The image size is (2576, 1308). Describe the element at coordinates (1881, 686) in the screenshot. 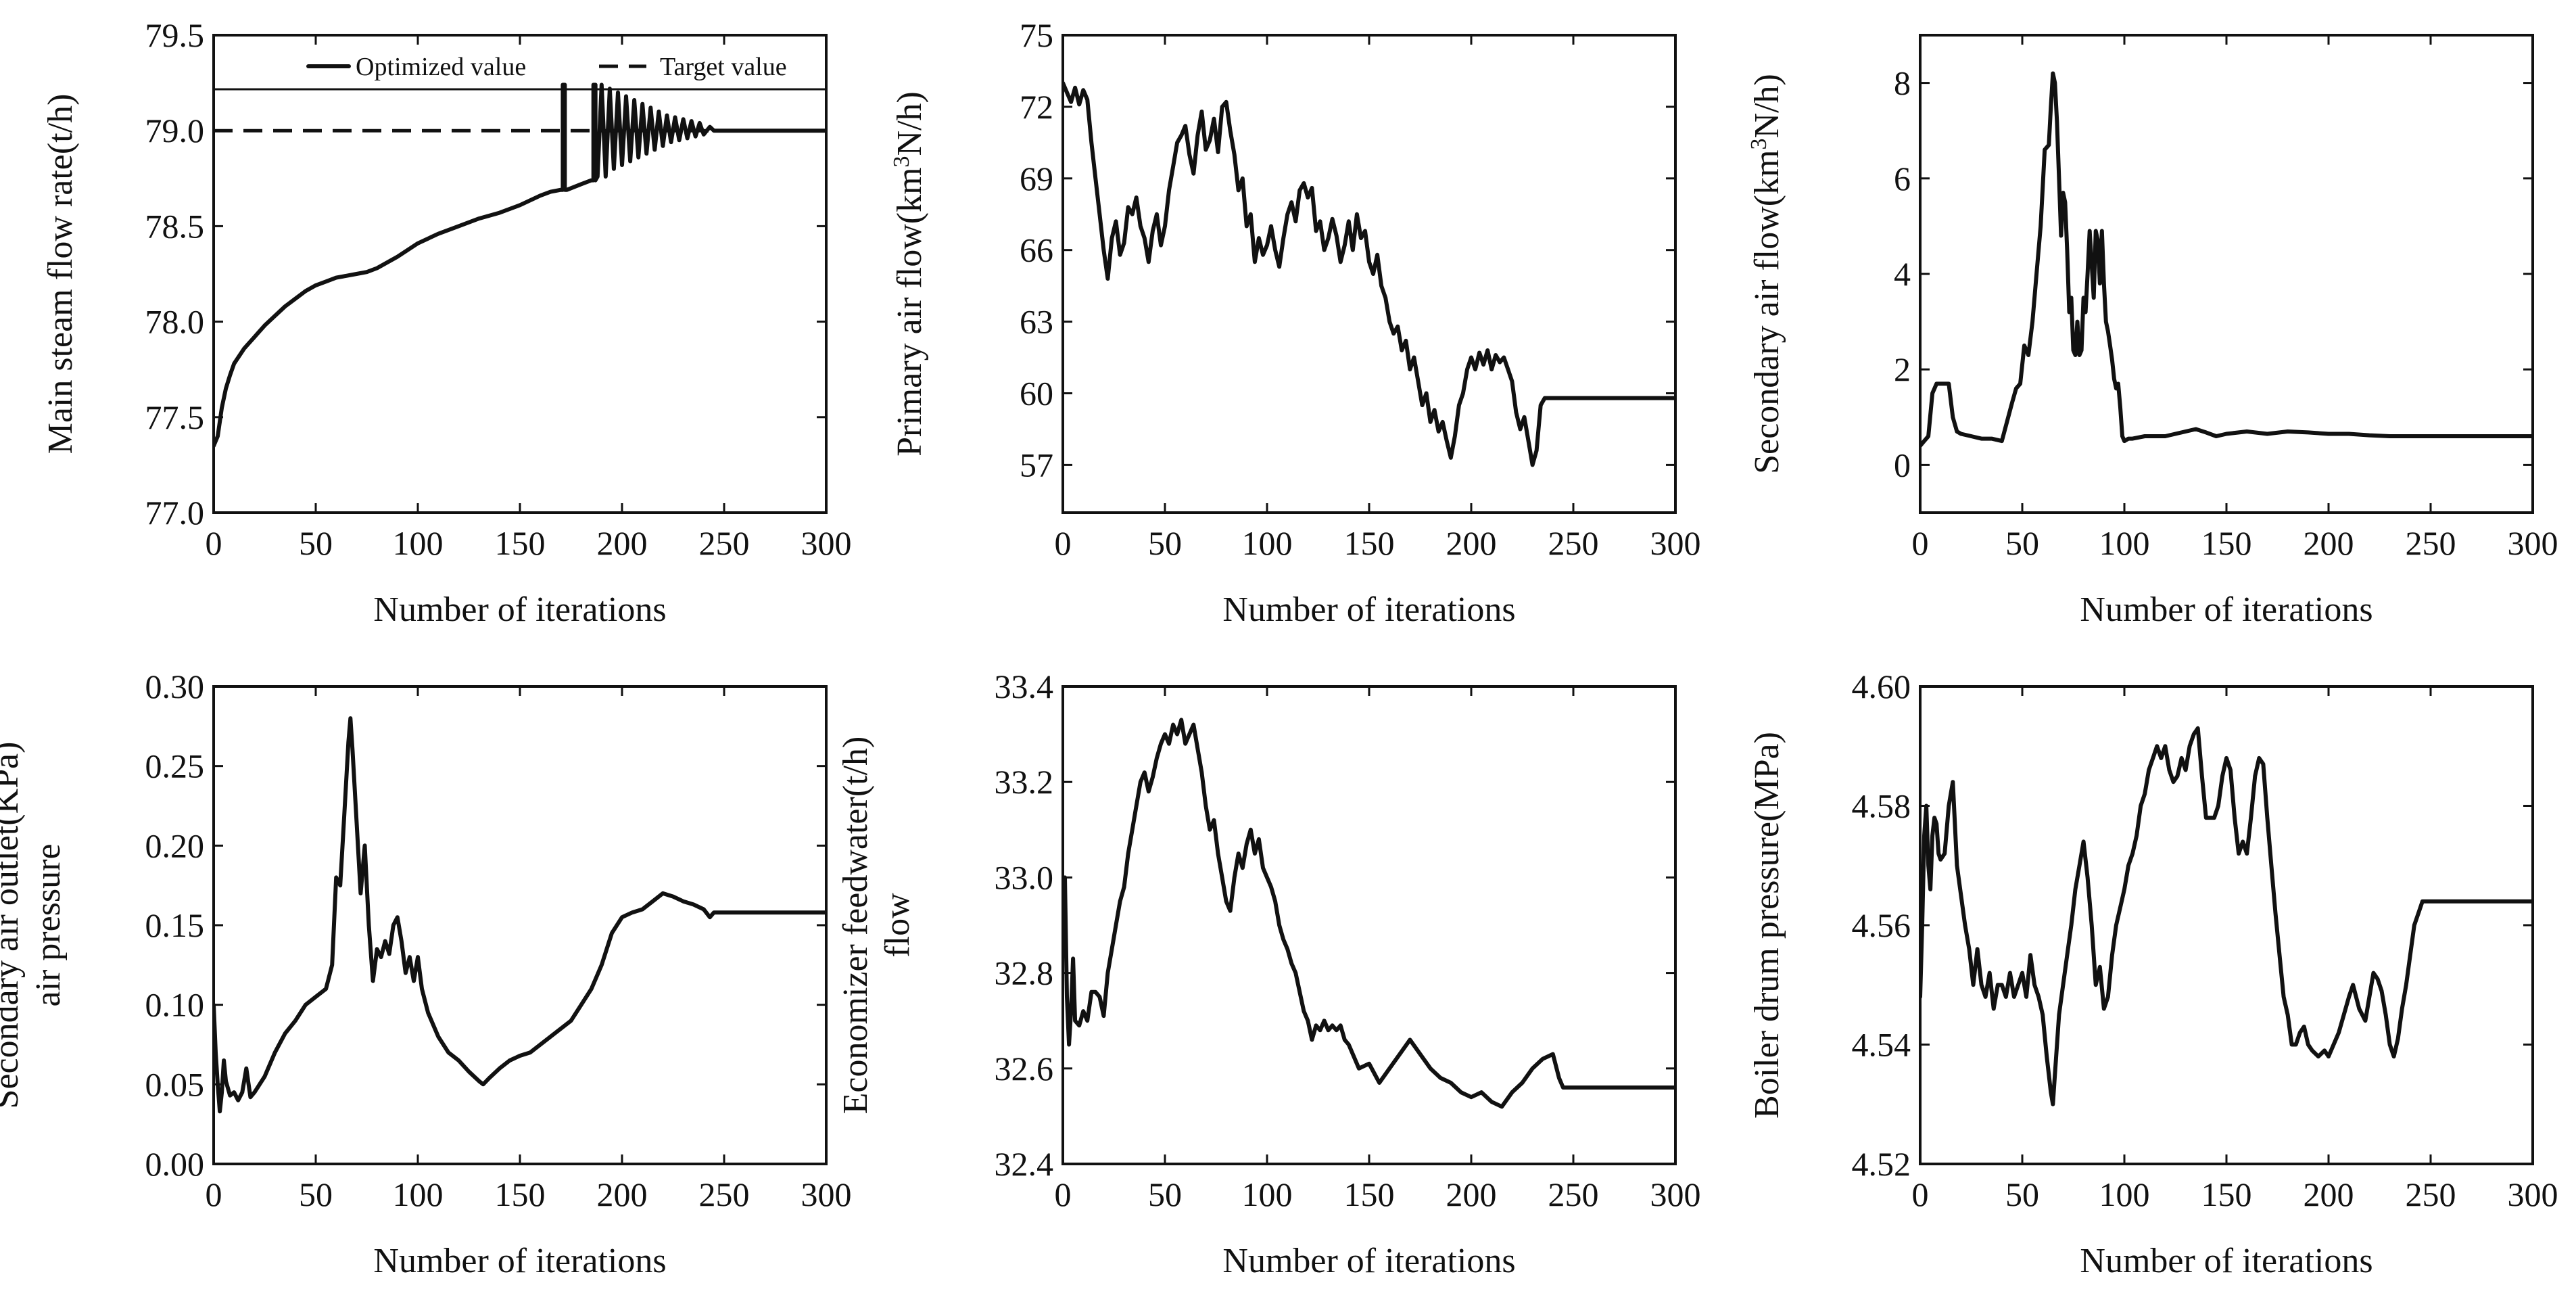

I see `y-tick-label: 4.60` at that location.